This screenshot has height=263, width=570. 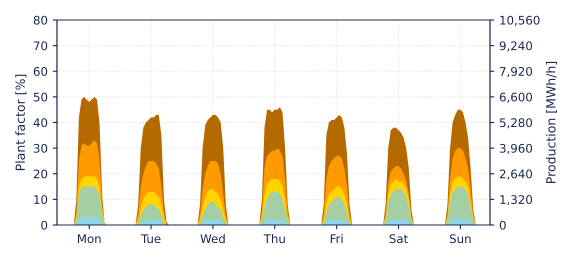 What do you see at coordinates (399, 239) in the screenshot?
I see `x-tick-label: Sat` at bounding box center [399, 239].